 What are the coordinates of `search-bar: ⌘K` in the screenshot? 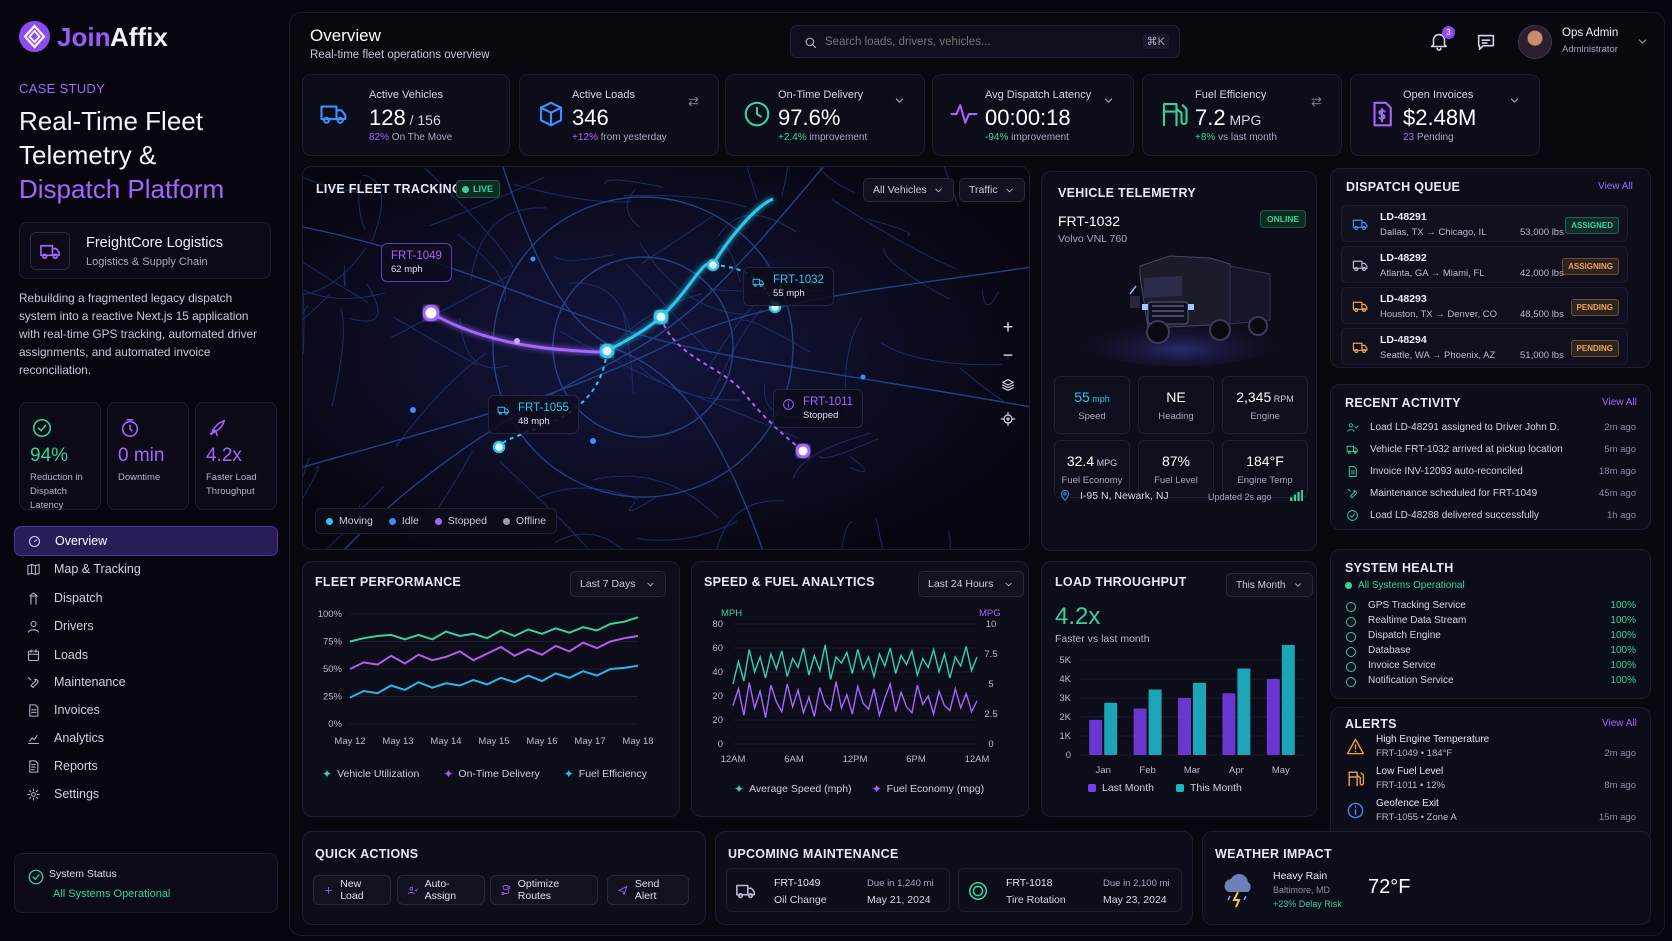 It's located at (985, 41).